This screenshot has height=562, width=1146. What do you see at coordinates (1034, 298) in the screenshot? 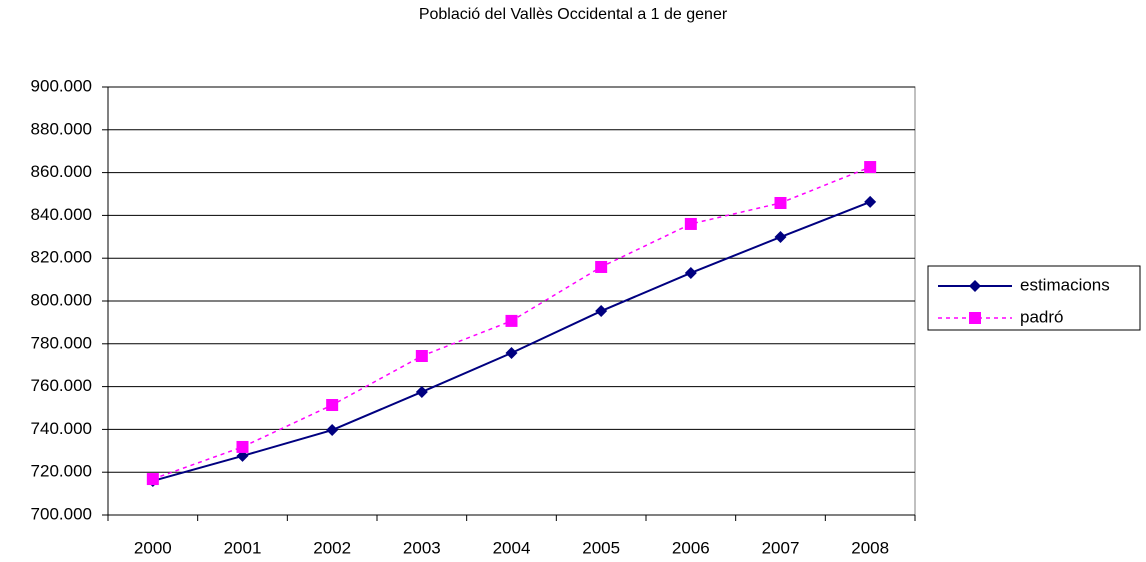
I see `legend` at bounding box center [1034, 298].